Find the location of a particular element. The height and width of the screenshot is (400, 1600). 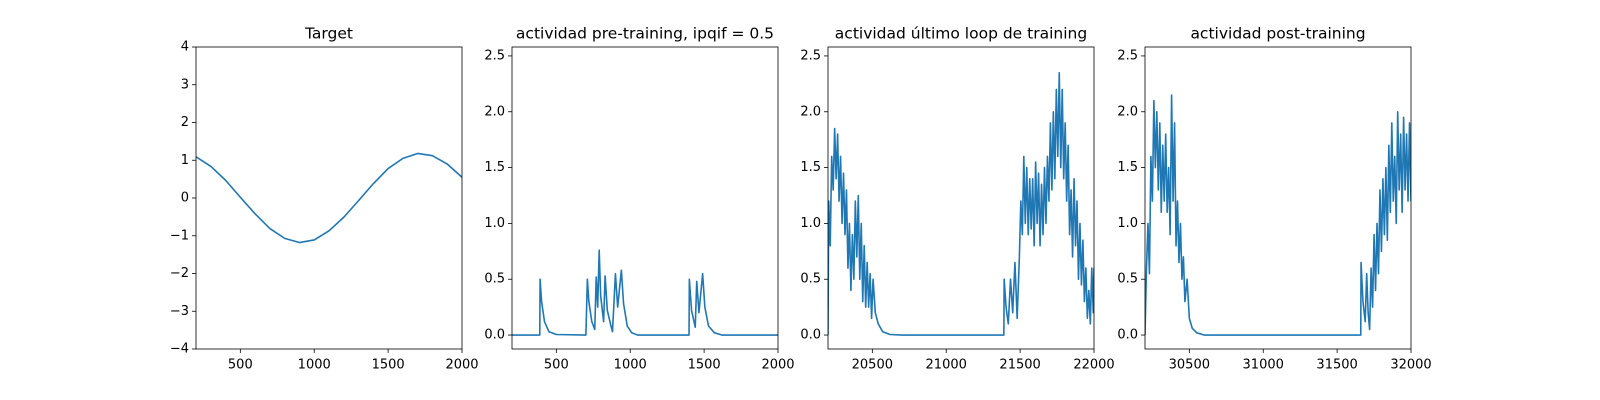

y-tick-label: −3 is located at coordinates (179, 311).